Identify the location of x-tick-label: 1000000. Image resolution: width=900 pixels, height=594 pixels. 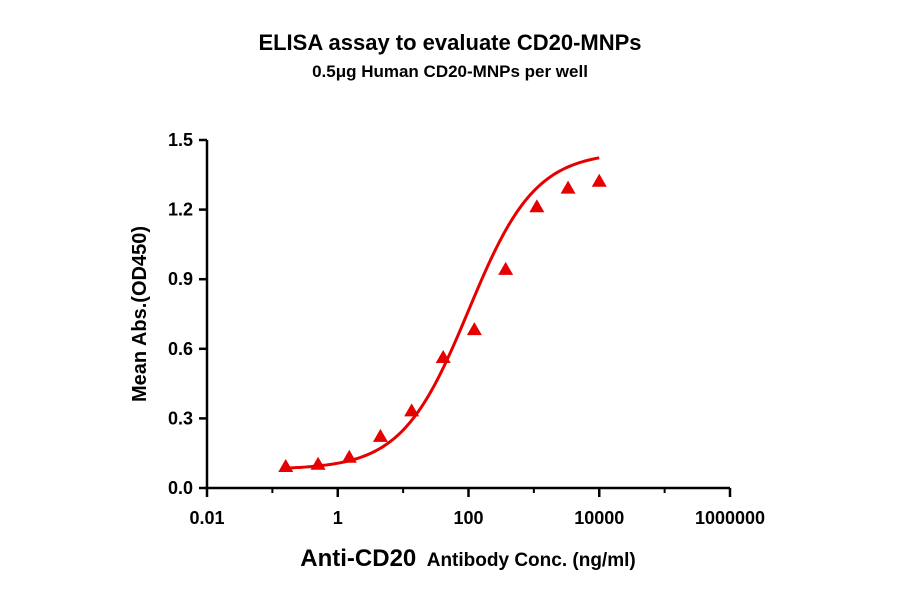
(730, 518).